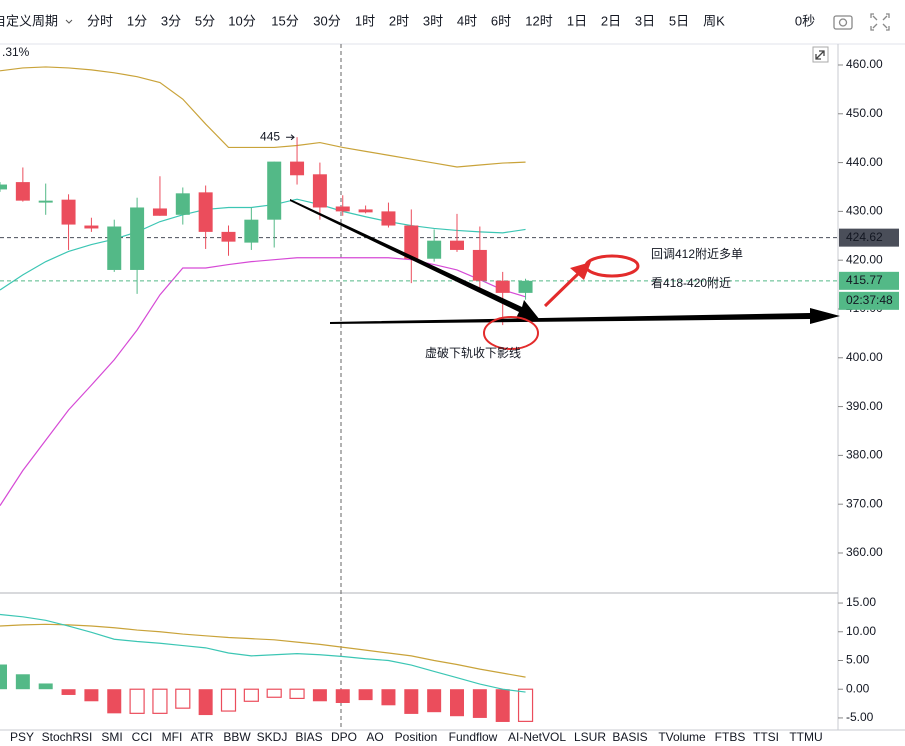  Describe the element at coordinates (864, 113) in the screenshot. I see `y-tick-label: 450.00` at that location.